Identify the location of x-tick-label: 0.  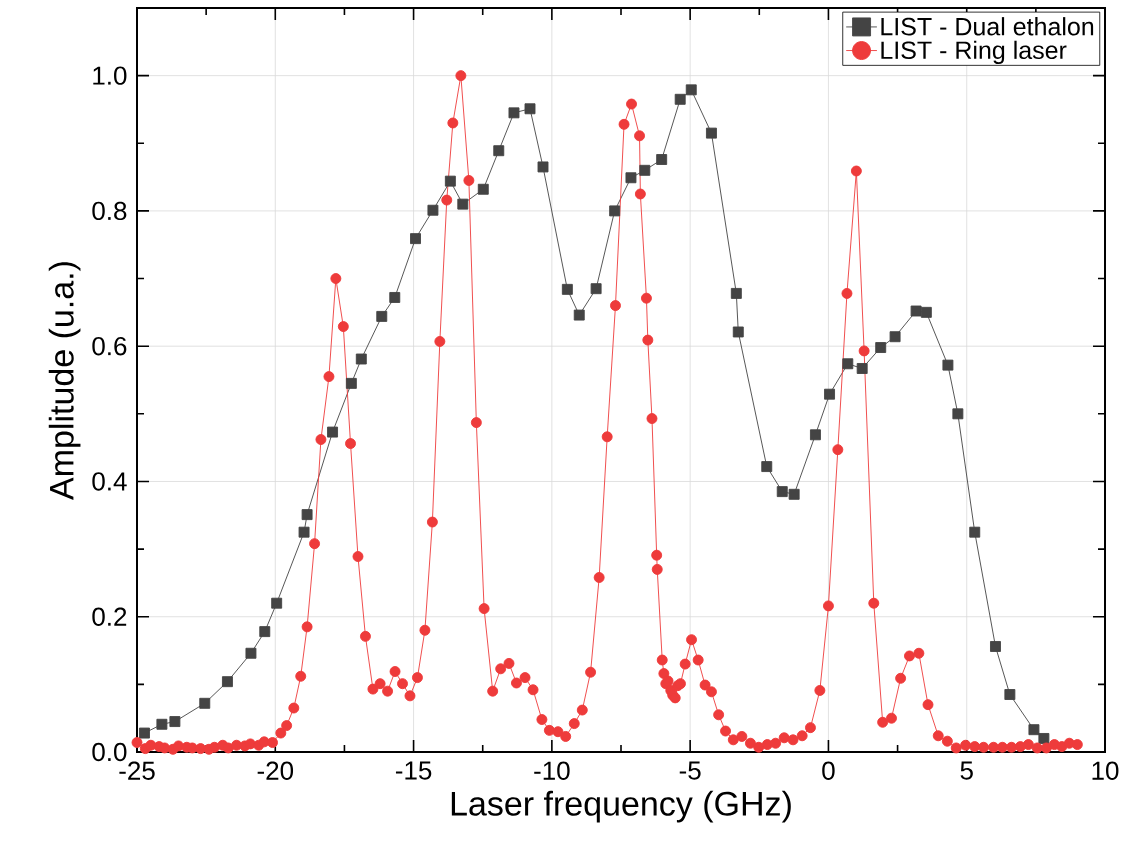
(828, 770).